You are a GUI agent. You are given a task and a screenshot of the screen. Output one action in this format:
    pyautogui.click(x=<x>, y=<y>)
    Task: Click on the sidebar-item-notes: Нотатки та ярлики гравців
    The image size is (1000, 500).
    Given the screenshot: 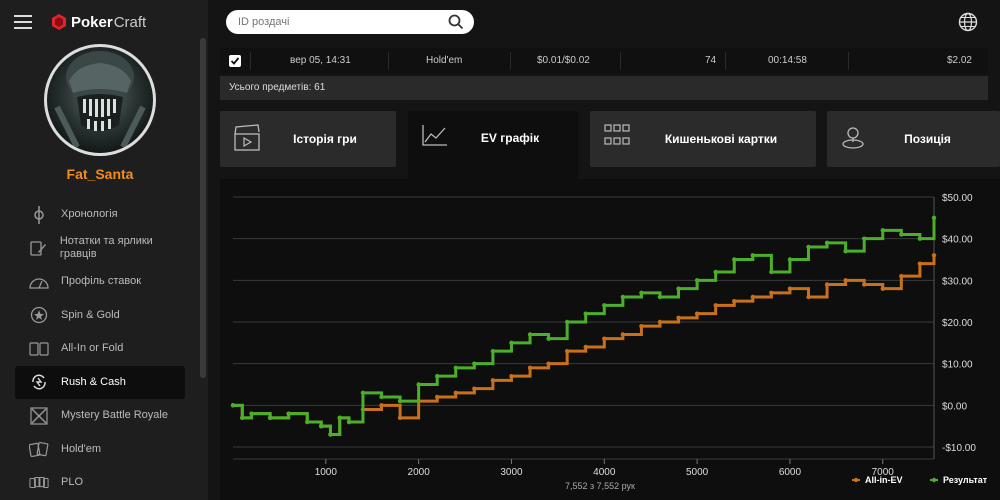 What is the action you would take?
    pyautogui.click(x=100, y=249)
    